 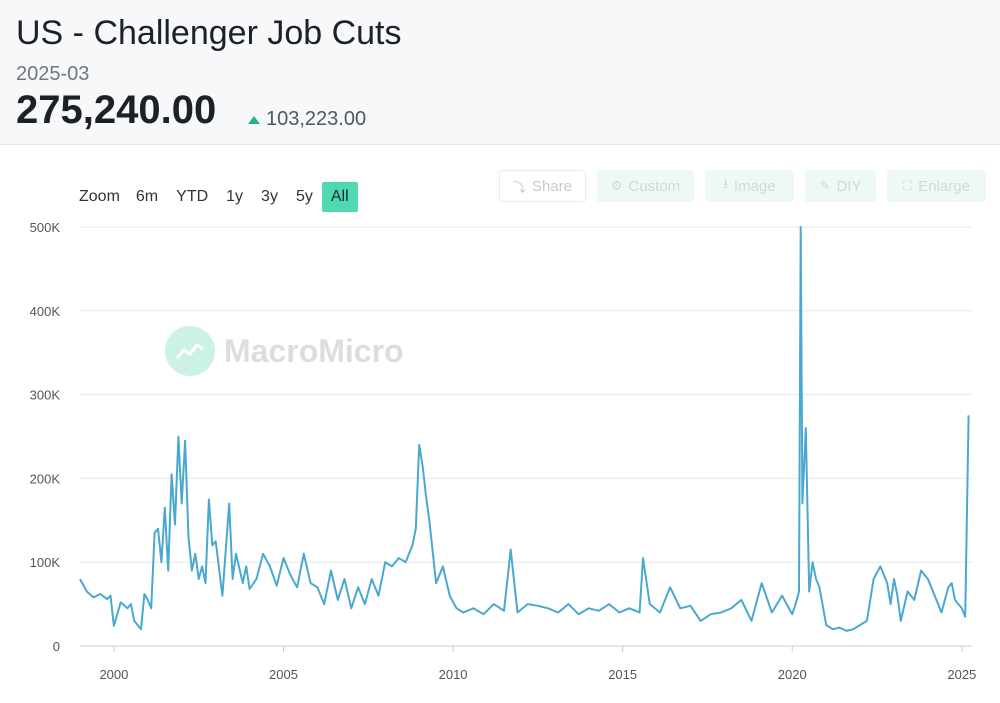 What do you see at coordinates (552, 186) in the screenshot?
I see `share-label: Share` at bounding box center [552, 186].